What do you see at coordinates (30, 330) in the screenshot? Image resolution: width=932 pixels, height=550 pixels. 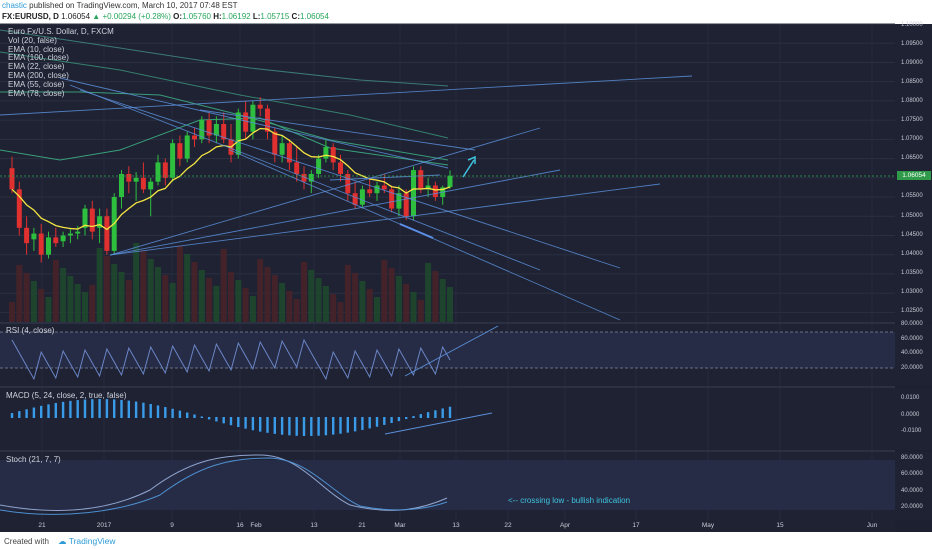 I see `rsi-label: RSI (4, close)` at bounding box center [30, 330].